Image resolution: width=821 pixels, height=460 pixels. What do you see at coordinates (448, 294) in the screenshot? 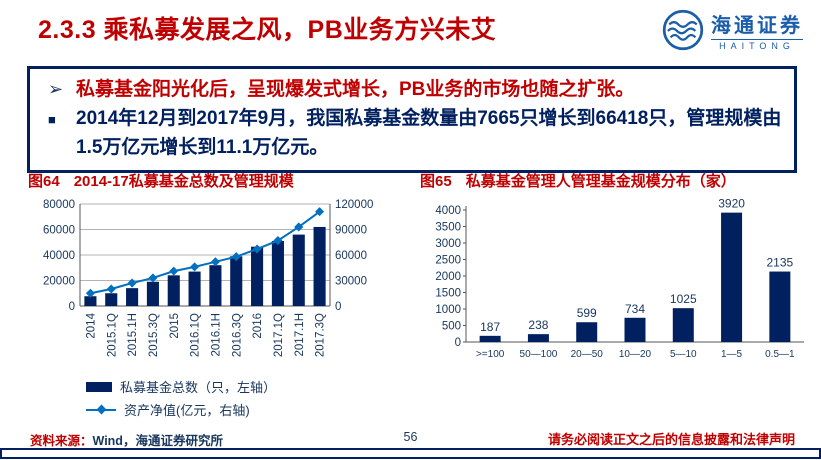
I see `y-axis-tick: 1500` at bounding box center [448, 294].